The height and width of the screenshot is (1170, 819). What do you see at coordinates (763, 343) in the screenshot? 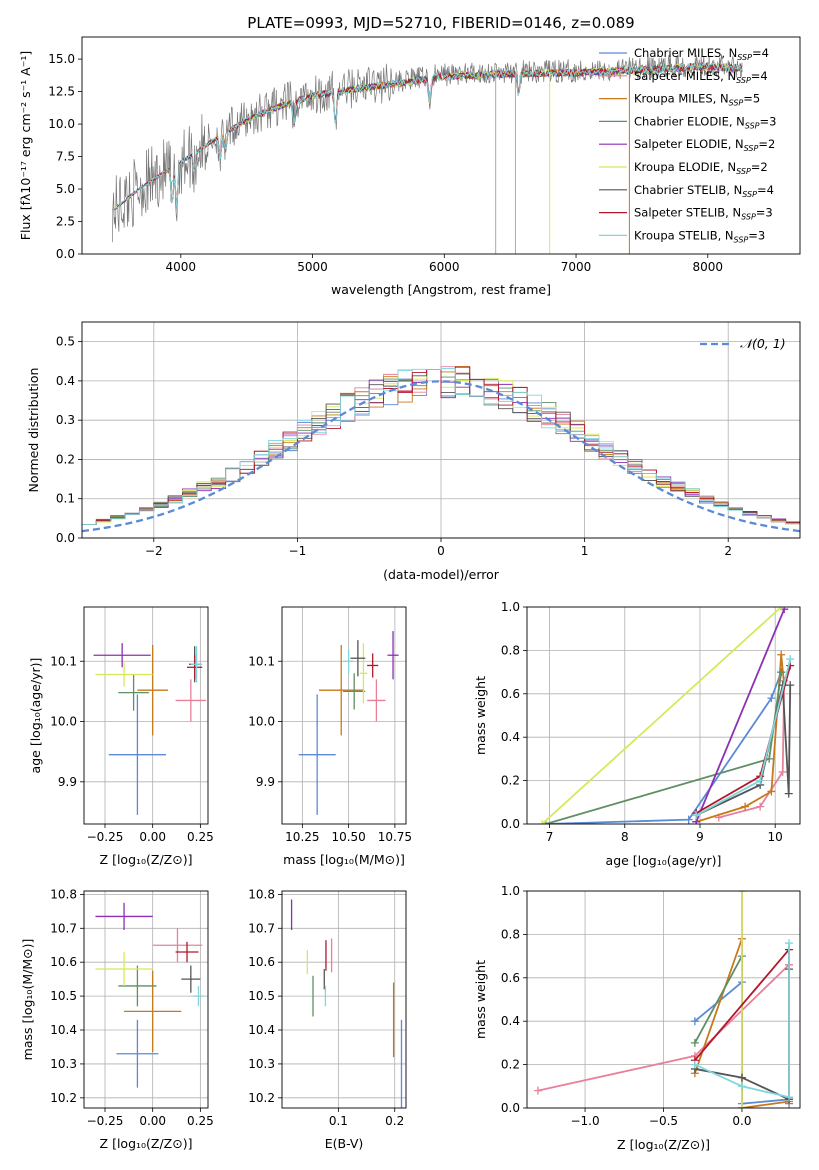
I see `legend-label-normal: 𝒩(0, 1)` at bounding box center [763, 343].